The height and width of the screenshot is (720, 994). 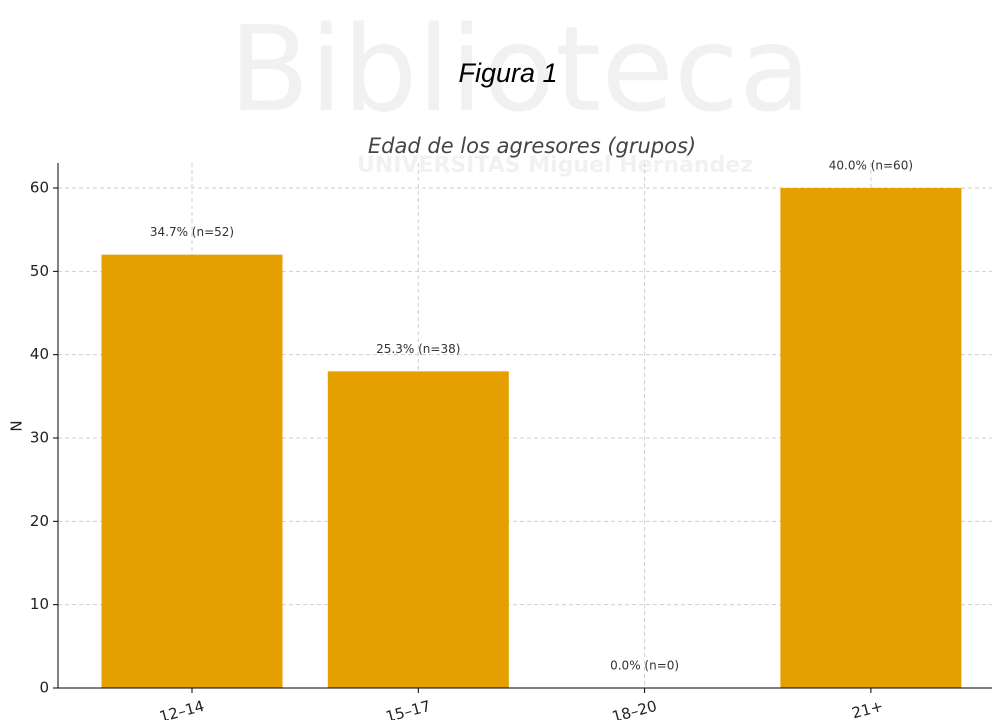 What do you see at coordinates (532, 146) in the screenshot?
I see `chart-title: Edad de los agresores (grupos)` at bounding box center [532, 146].